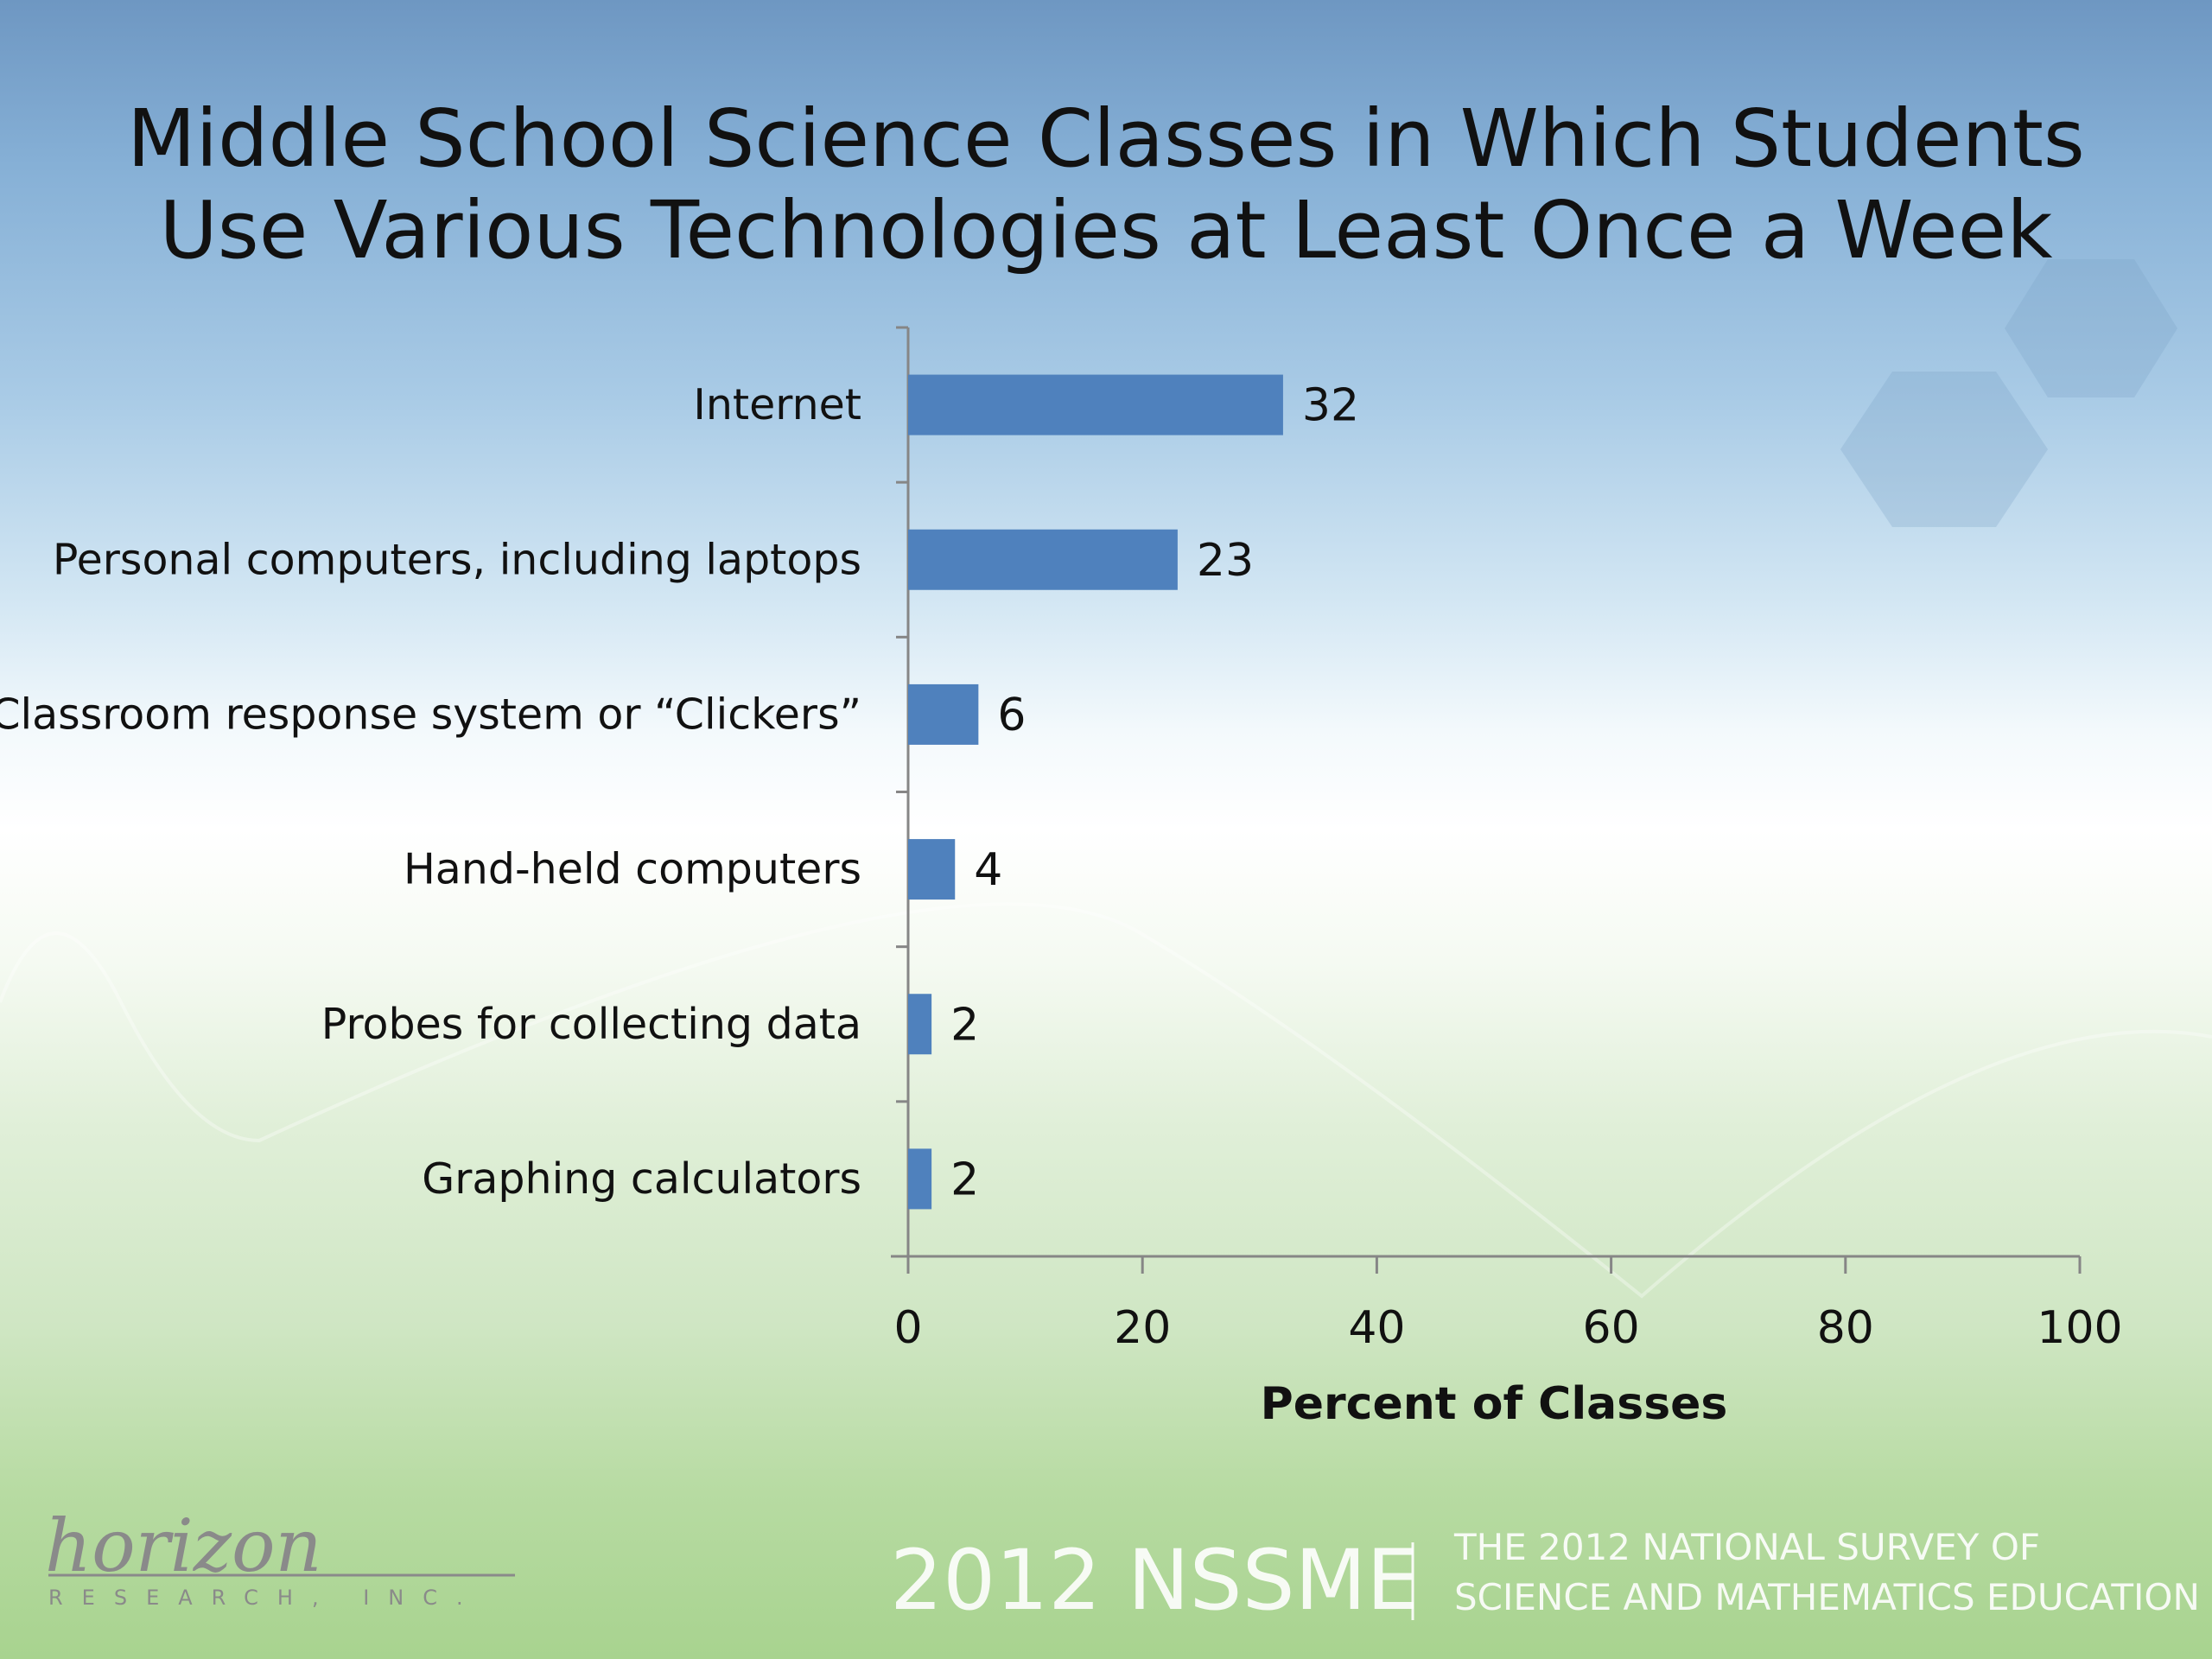 This screenshot has width=2212, height=1659. I want to click on x-tick-label: 100, so click(2079, 1328).